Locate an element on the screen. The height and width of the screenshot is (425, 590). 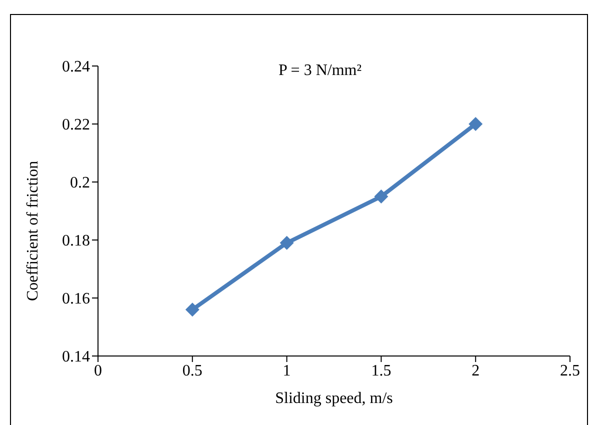
y-tick-label: 0.14 is located at coordinates (76, 357).